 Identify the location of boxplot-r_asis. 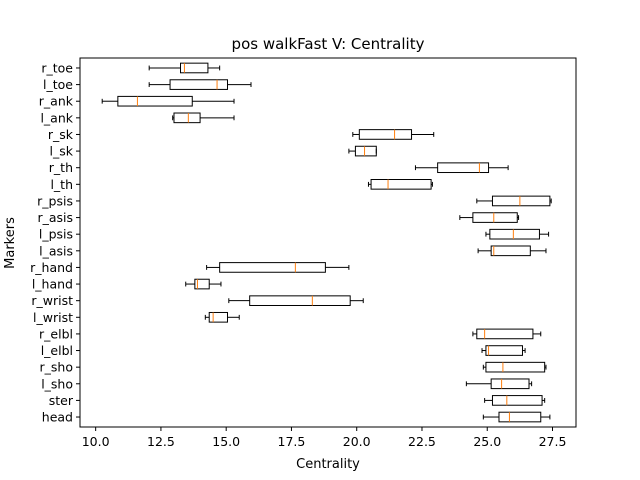
(489, 217).